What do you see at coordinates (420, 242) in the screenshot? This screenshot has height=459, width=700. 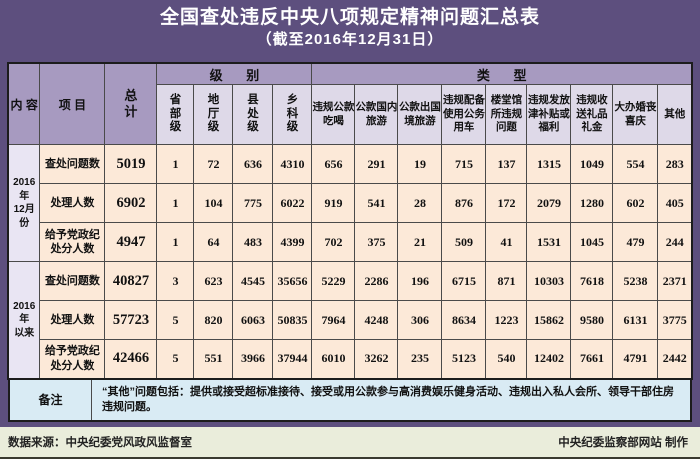 I see `value-cell: 21` at bounding box center [420, 242].